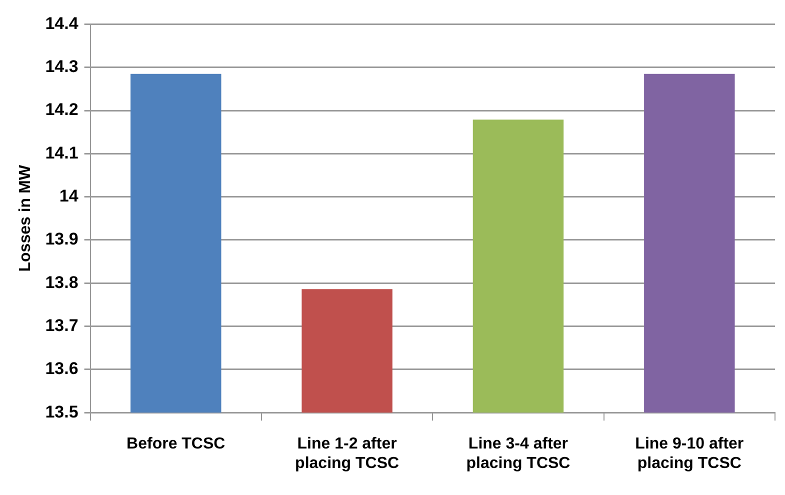 This screenshot has width=785, height=495. What do you see at coordinates (61, 368) in the screenshot?
I see `y-tick-label: 13.6` at bounding box center [61, 368].